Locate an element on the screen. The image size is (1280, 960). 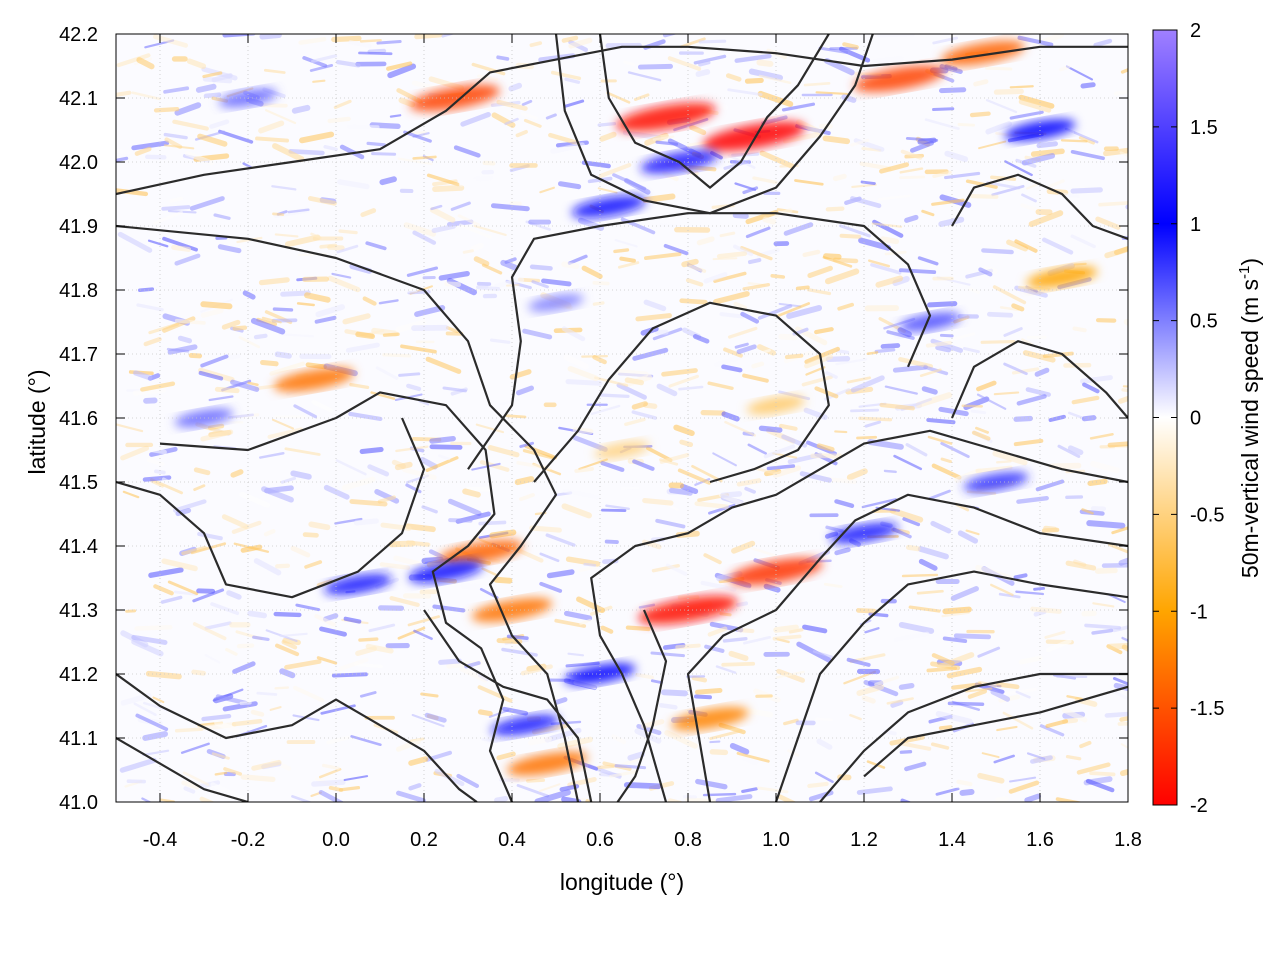
y-tick-label: 41.3 is located at coordinates (78, 611).